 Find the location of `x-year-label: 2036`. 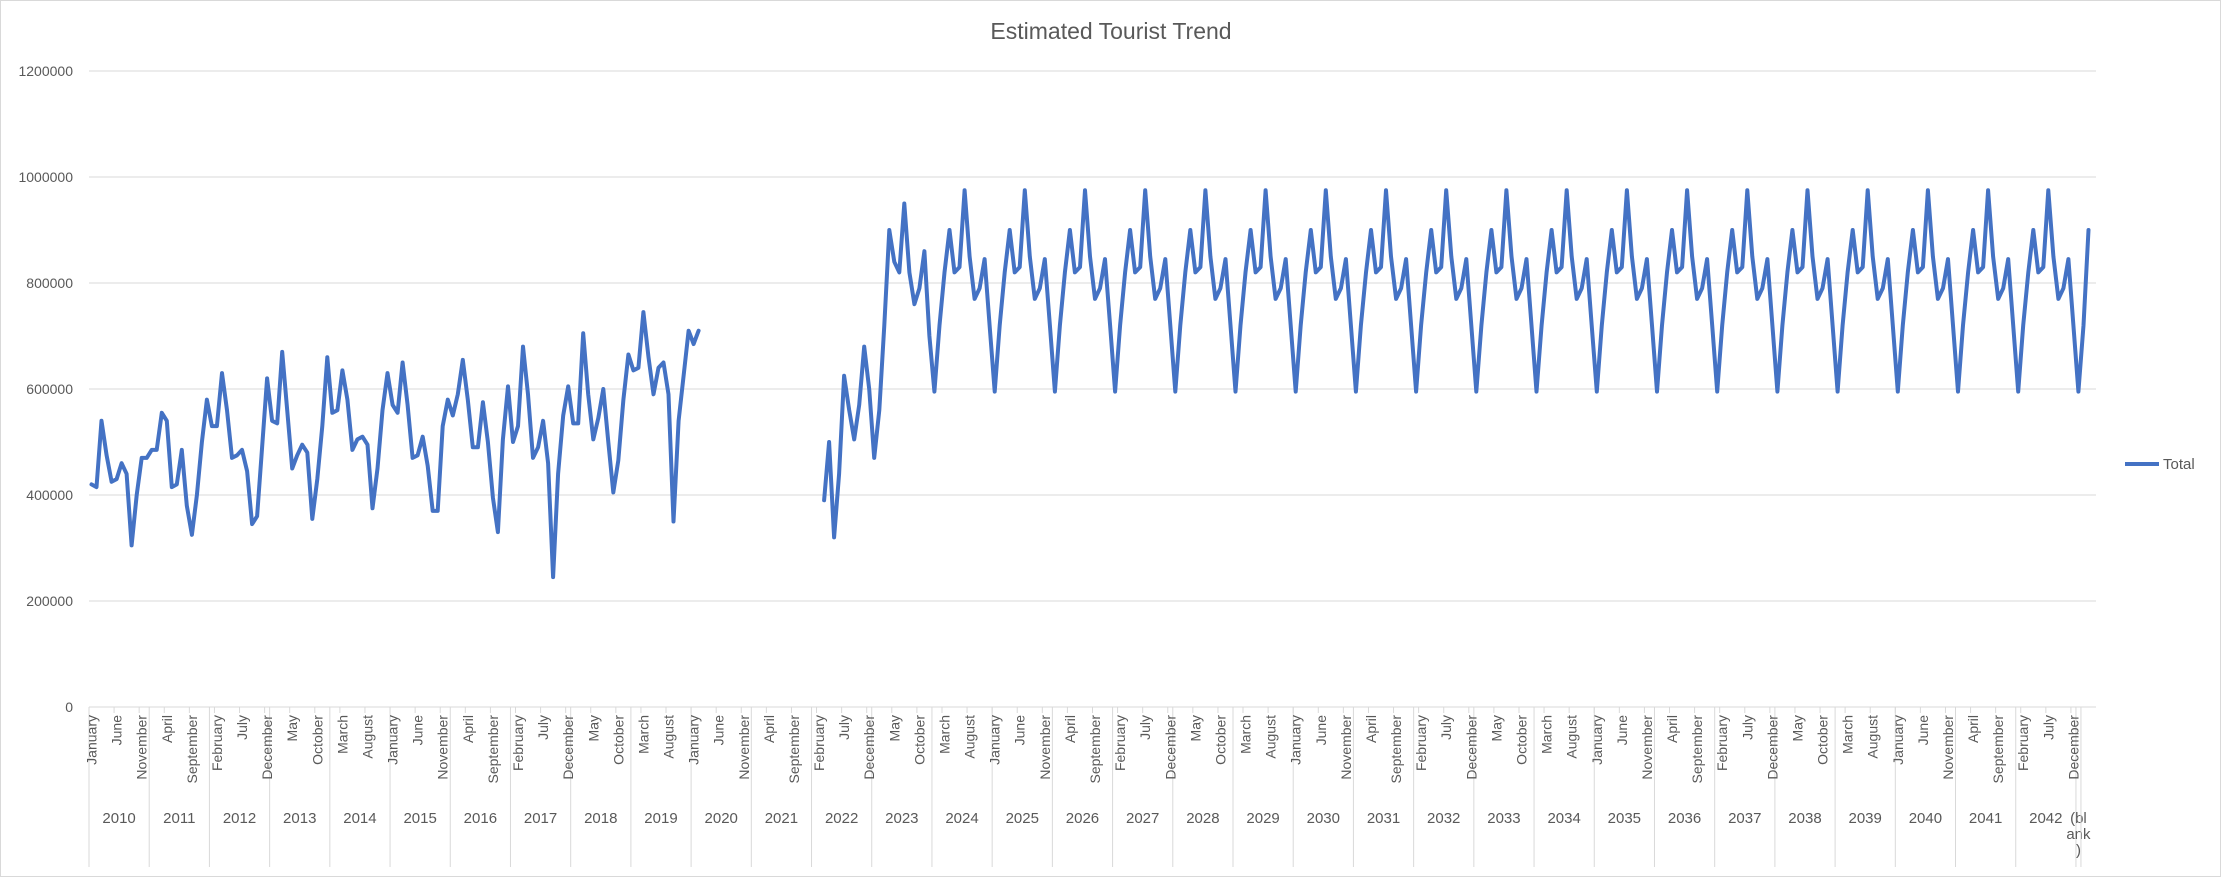

x-year-label: 2036 is located at coordinates (1684, 818).